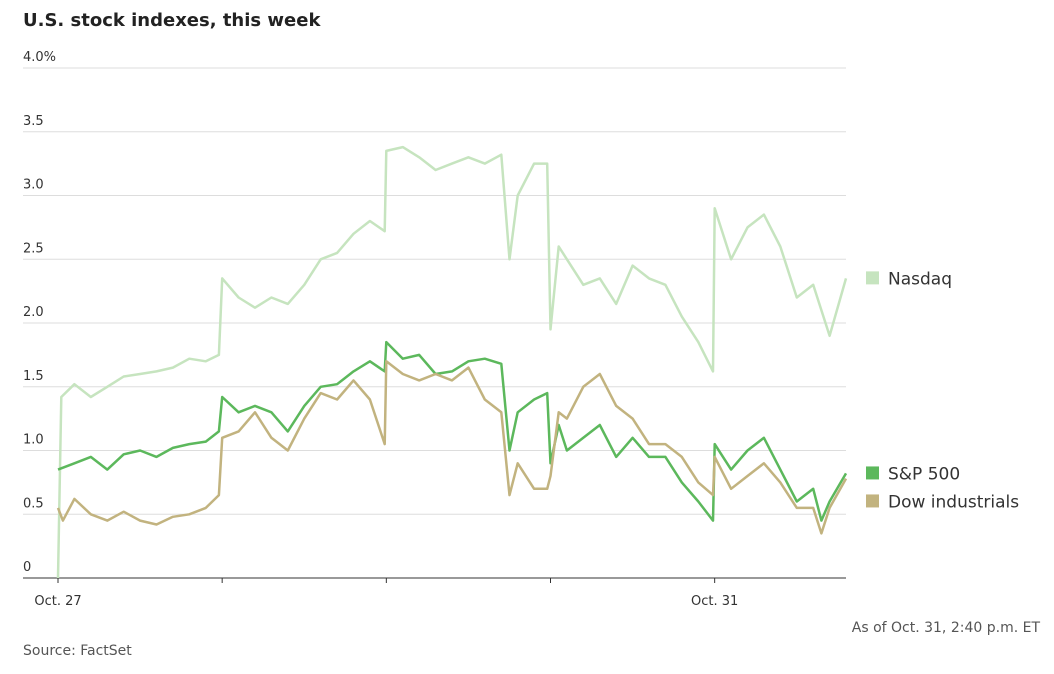 This screenshot has width=1054, height=674. Describe the element at coordinates (77, 651) in the screenshot. I see `source: Source: FactSet` at that location.